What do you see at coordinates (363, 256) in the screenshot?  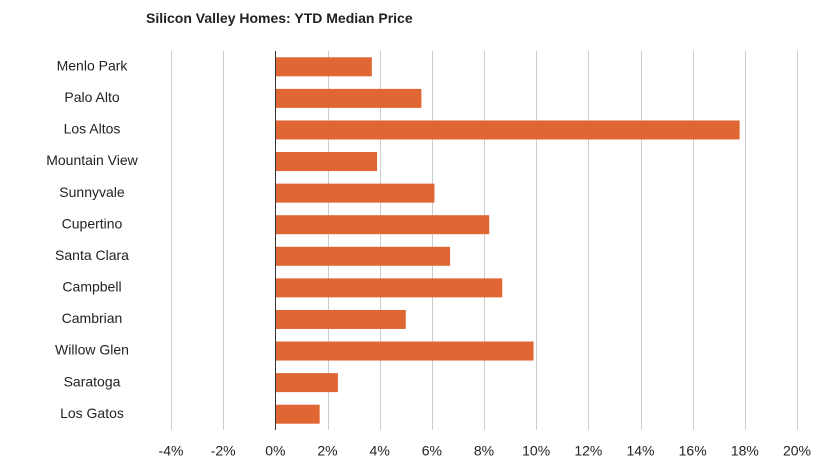 I see `bar-santa-clara` at bounding box center [363, 256].